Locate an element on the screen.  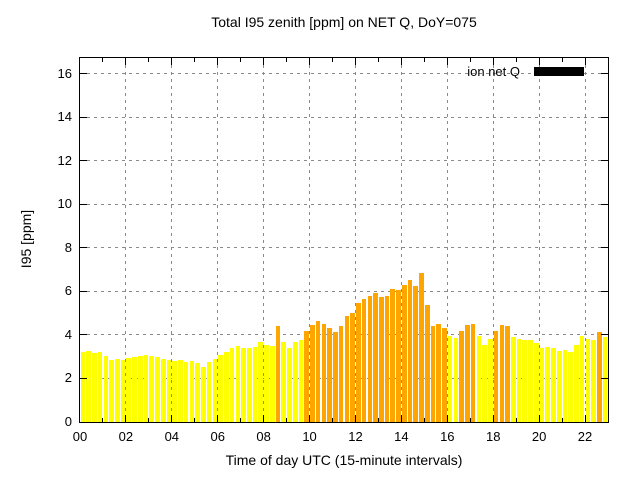
legend-label: ion net Q is located at coordinates (493, 71).